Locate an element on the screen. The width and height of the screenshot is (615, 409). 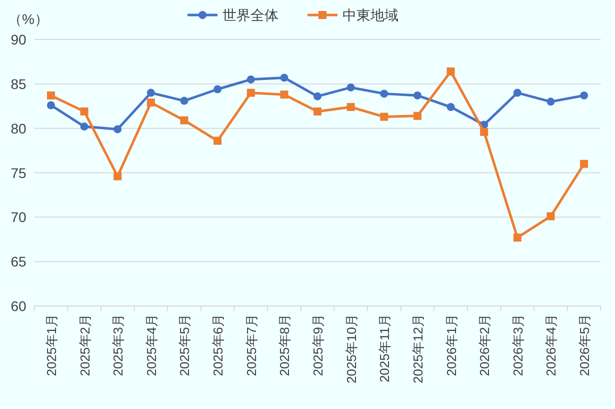
x-tick-label: 2026年1月 is located at coordinates (451, 345).